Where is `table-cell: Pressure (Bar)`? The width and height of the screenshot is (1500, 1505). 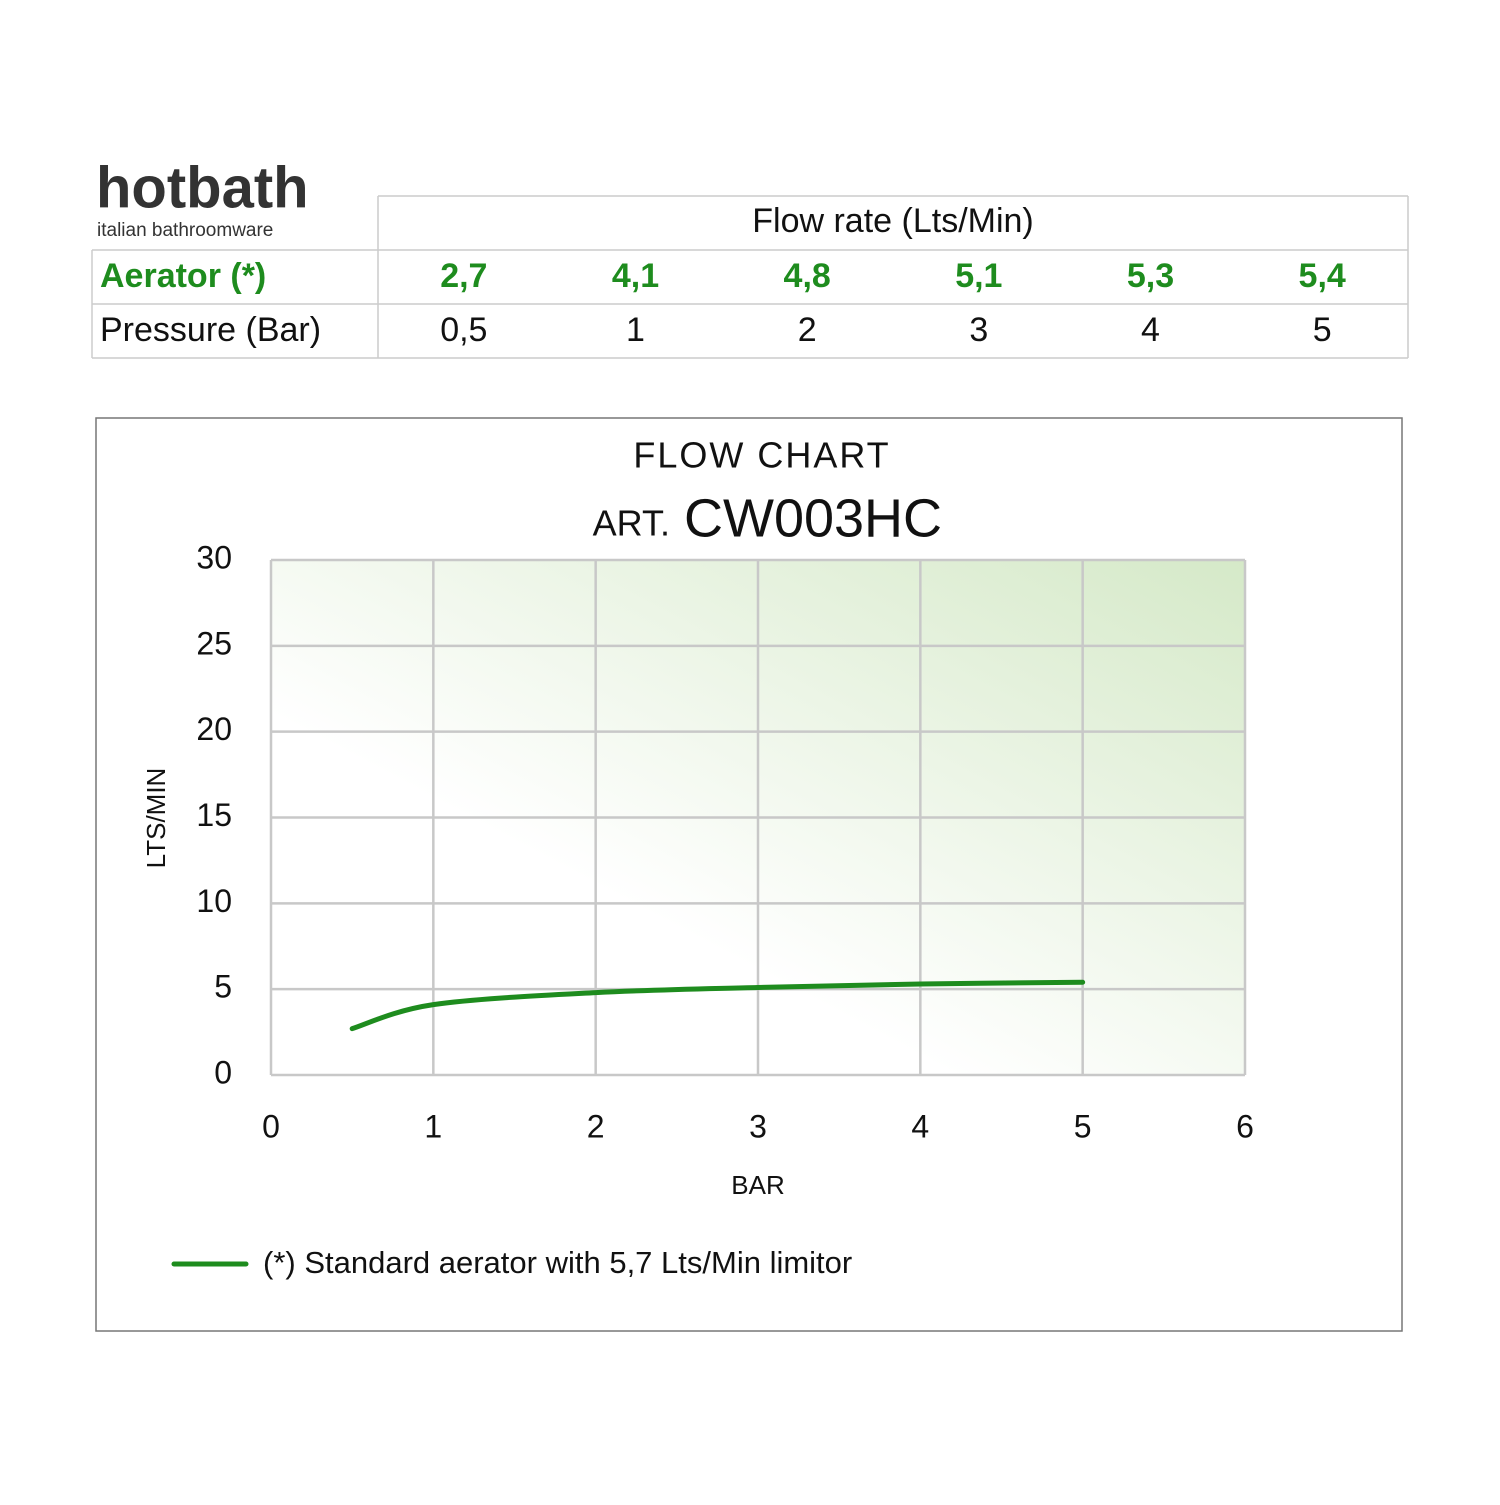
table-cell: Pressure (Bar) is located at coordinates (210, 330).